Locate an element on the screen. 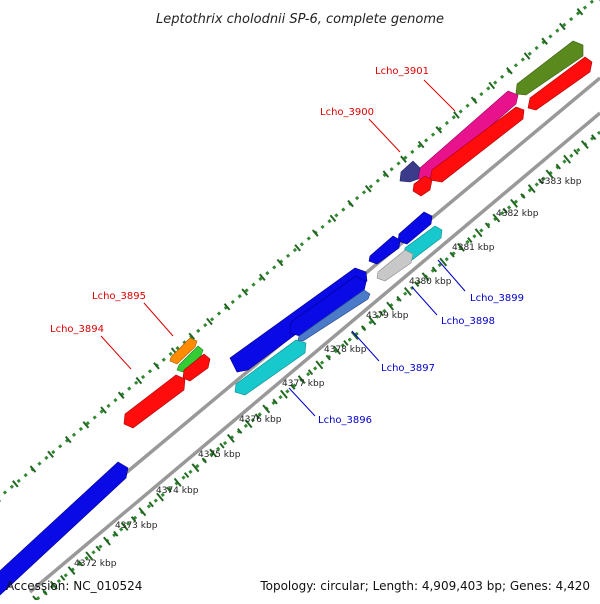  length-label: Length: is located at coordinates (395, 586).